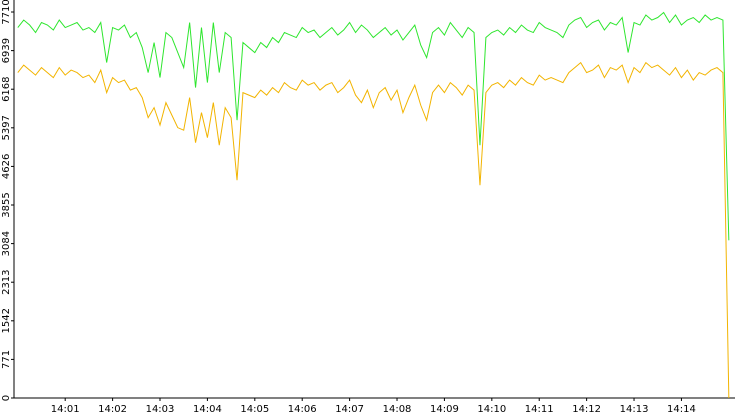 This screenshot has width=735, height=415. I want to click on x-tick-label: 14:12, so click(586, 409).